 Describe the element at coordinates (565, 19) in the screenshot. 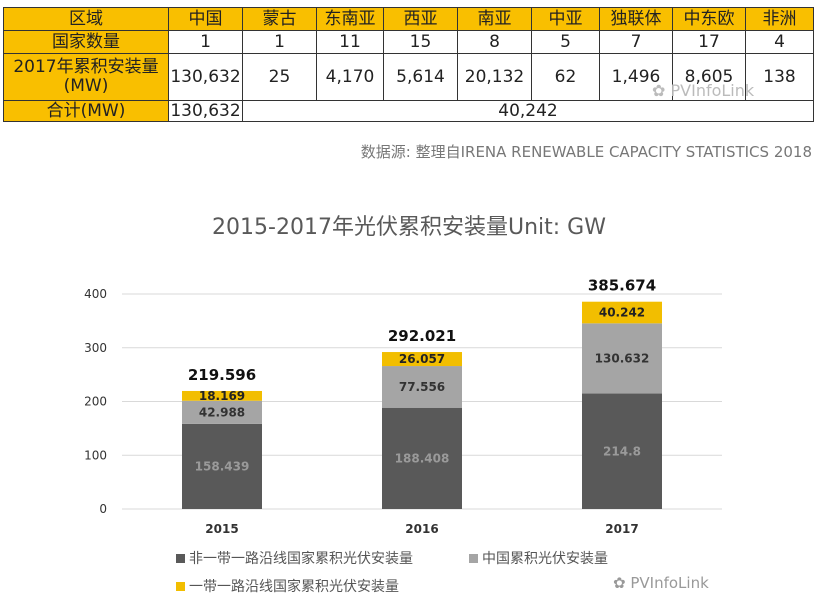

I see `table-header-cell: 中亚` at that location.